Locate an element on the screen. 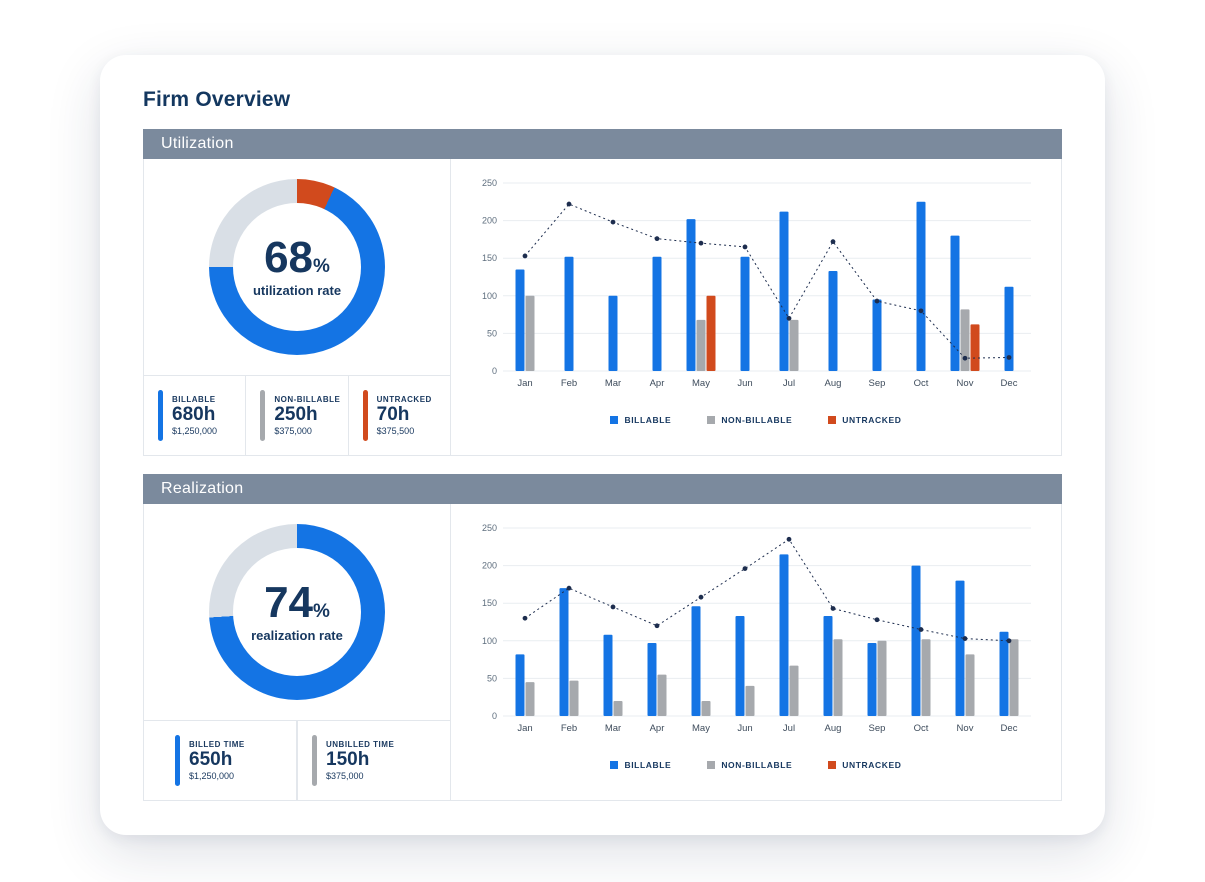 This screenshot has width=1205, height=882. svg-text: 150 is located at coordinates (489, 603).